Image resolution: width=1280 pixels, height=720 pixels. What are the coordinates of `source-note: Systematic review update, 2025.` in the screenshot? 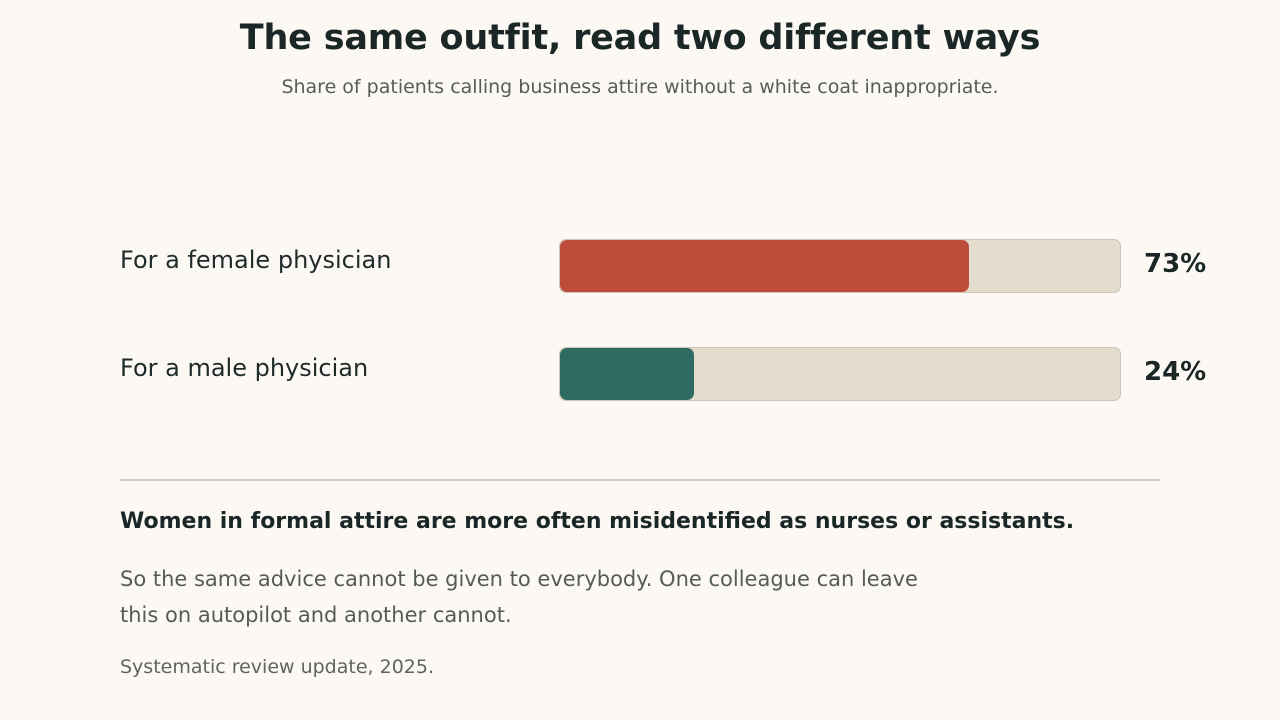 It's located at (277, 667).